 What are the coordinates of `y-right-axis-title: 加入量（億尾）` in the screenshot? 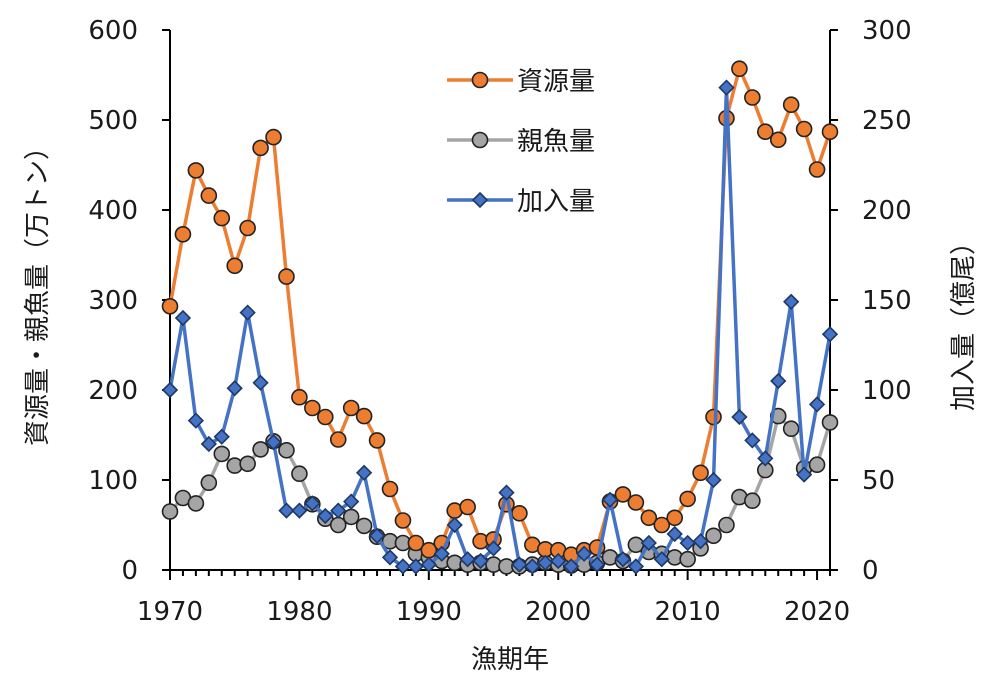 It's located at (964, 320).